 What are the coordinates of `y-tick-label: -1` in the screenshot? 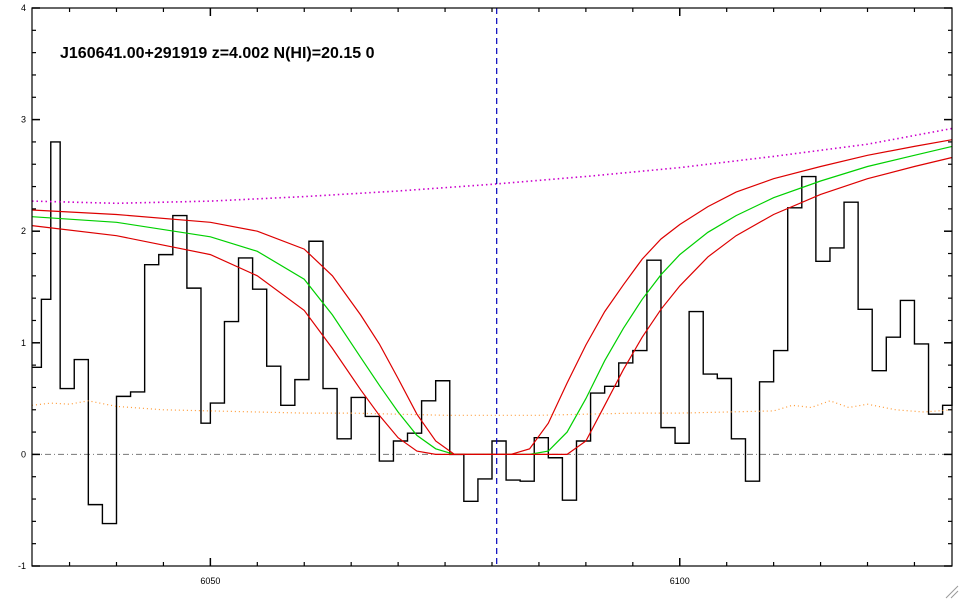 It's located at (22, 566).